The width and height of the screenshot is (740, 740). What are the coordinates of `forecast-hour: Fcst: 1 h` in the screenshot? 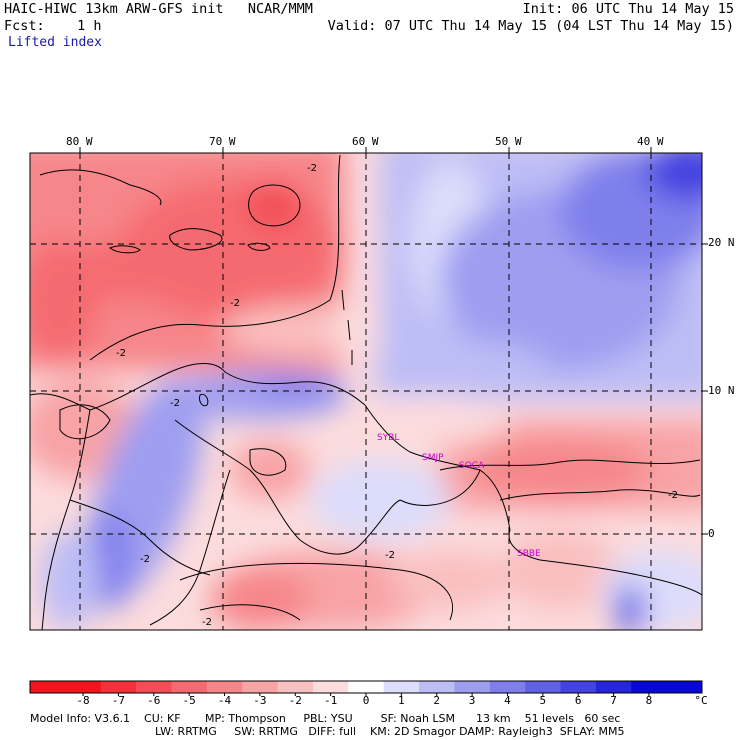 It's located at (53, 26).